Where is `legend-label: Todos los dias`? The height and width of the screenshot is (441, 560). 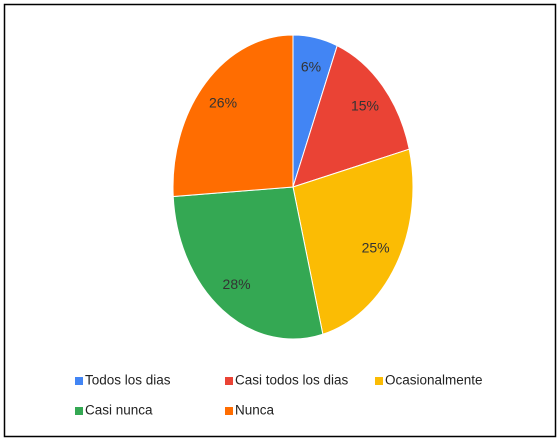
legend-label: Todos los dias is located at coordinates (128, 380).